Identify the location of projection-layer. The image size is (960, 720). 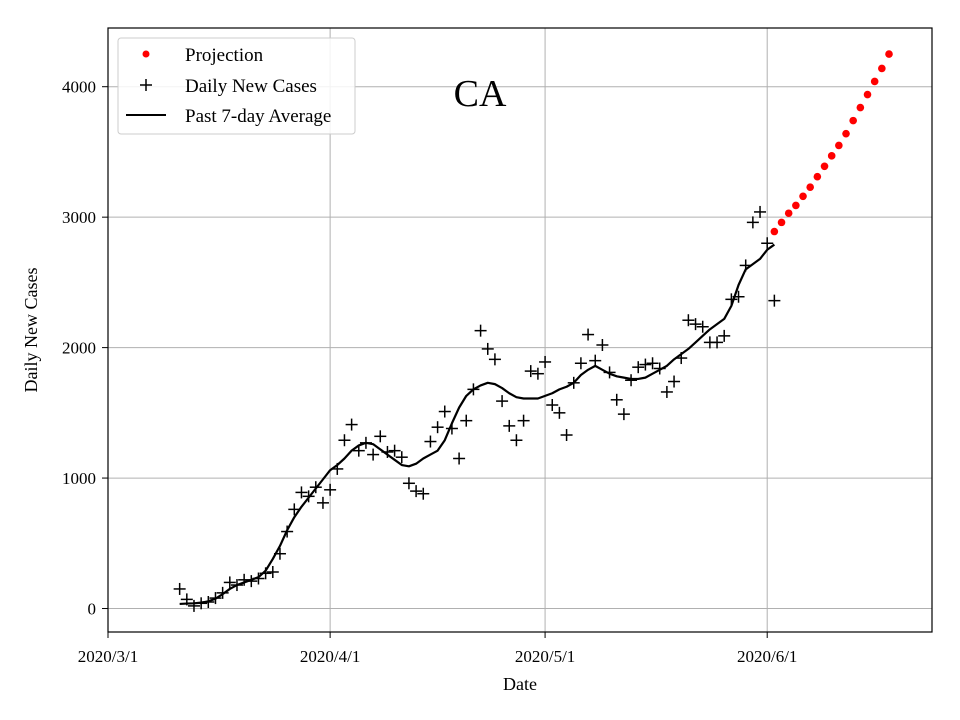
(831, 143).